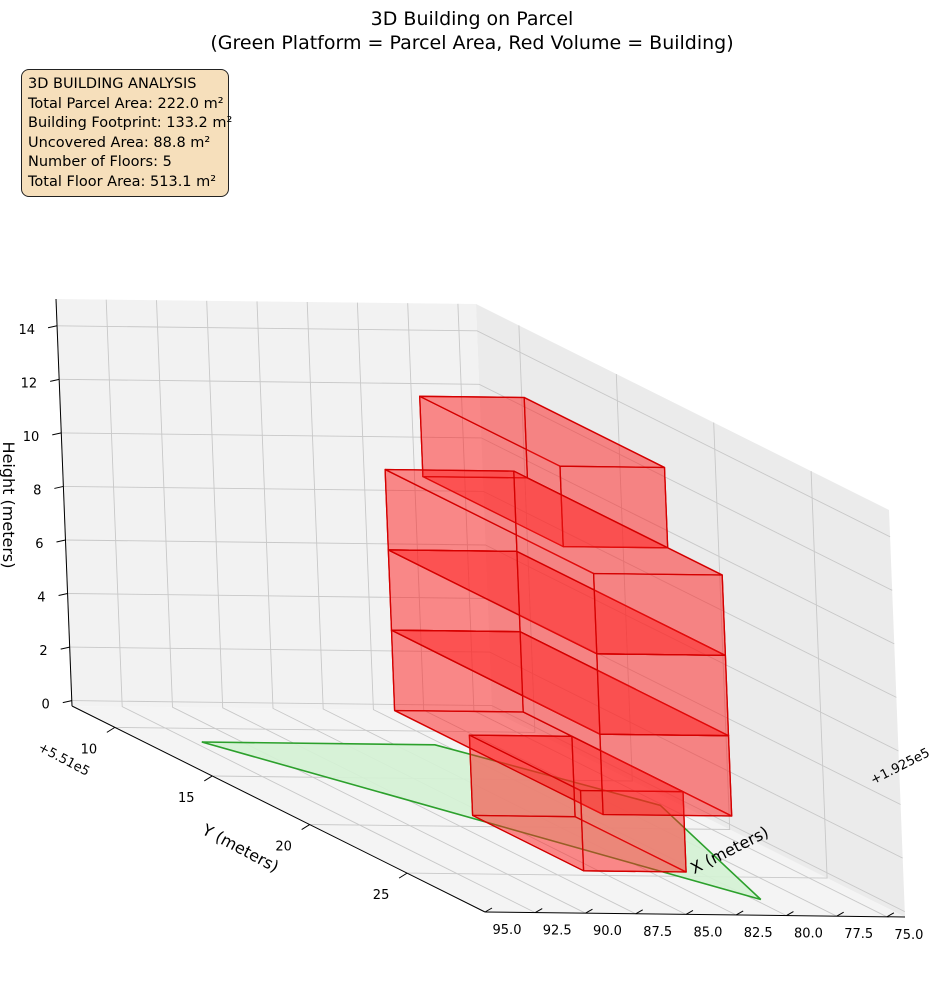  What do you see at coordinates (9, 505) in the screenshot?
I see `z-axis-label: Height (meters)` at bounding box center [9, 505].